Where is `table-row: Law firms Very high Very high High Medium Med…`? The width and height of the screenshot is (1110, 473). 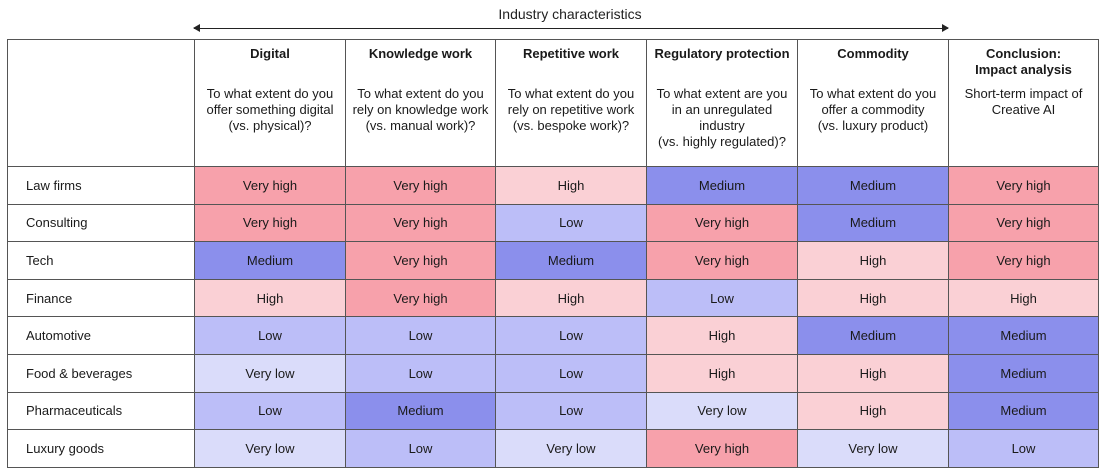
table-row: Law firms Very high Very high High Medium Med… is located at coordinates (553, 185).